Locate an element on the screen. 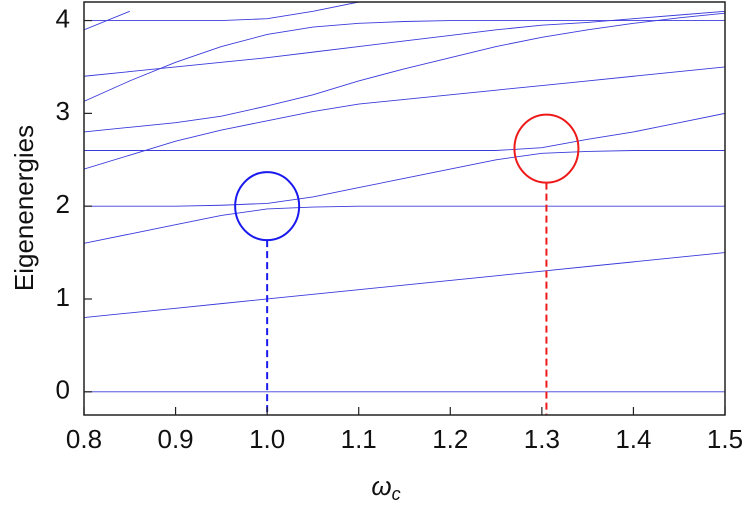 The height and width of the screenshot is (507, 747). x-tick-label: 1.3 is located at coordinates (542, 439).